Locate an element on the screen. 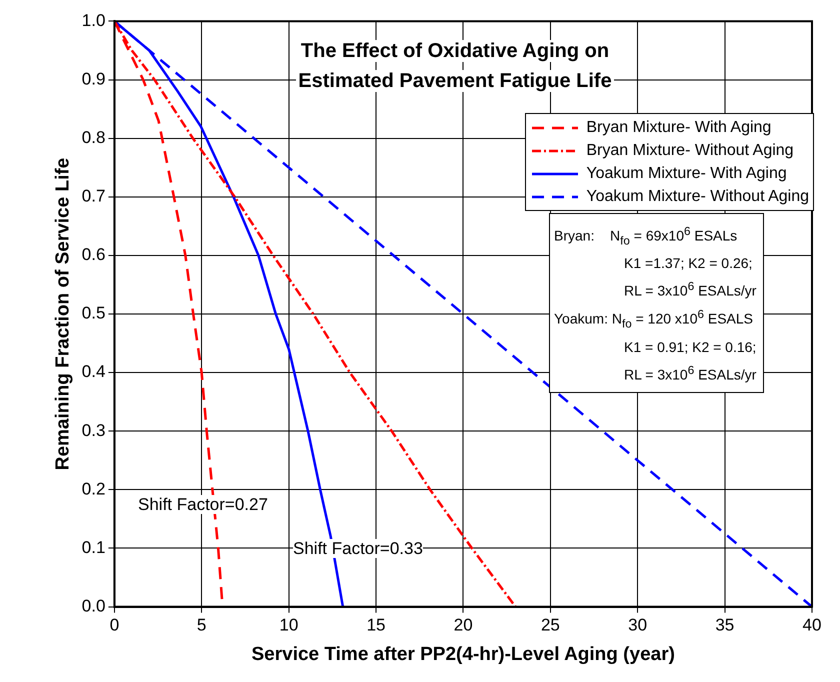 Image resolution: width=840 pixels, height=682 pixels. x-tick-label: 25 is located at coordinates (550, 625).